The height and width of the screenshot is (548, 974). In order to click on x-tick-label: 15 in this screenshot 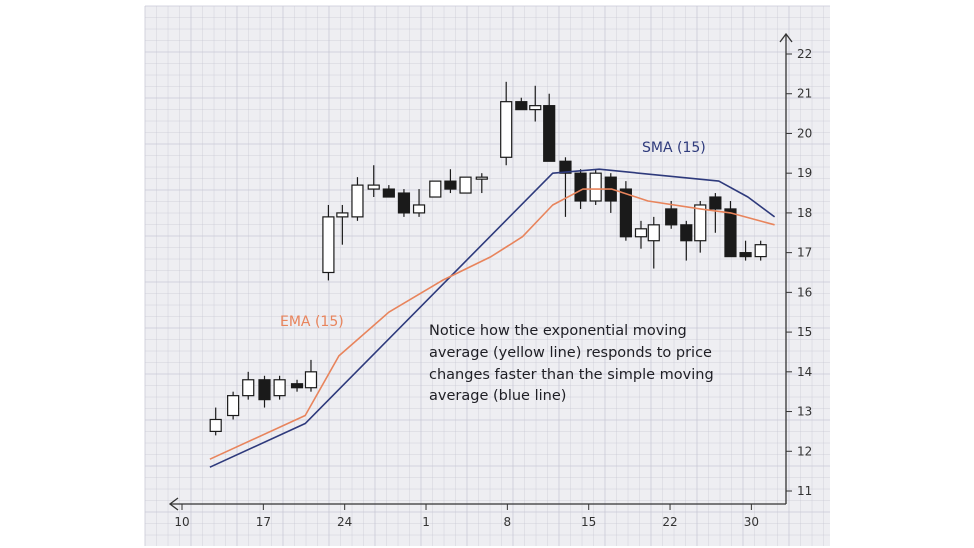, I will do `click(588, 522)`.